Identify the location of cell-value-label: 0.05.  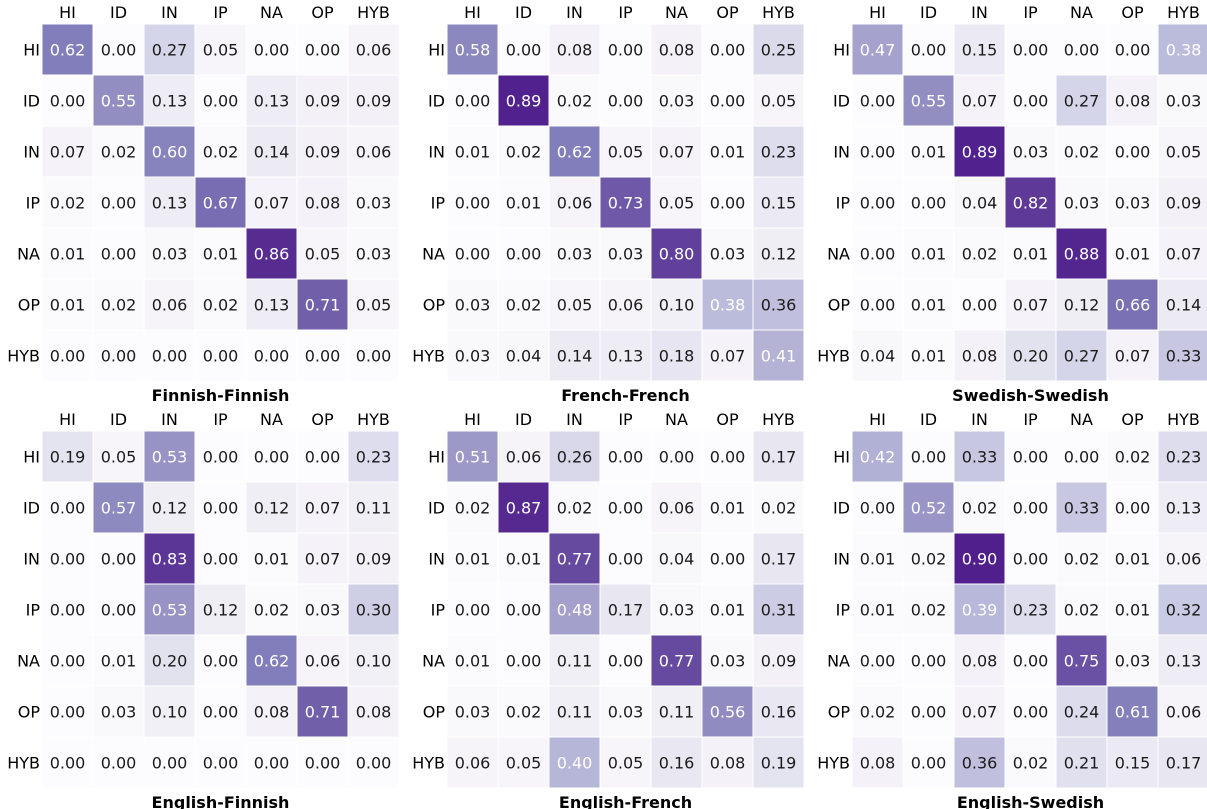
(677, 203).